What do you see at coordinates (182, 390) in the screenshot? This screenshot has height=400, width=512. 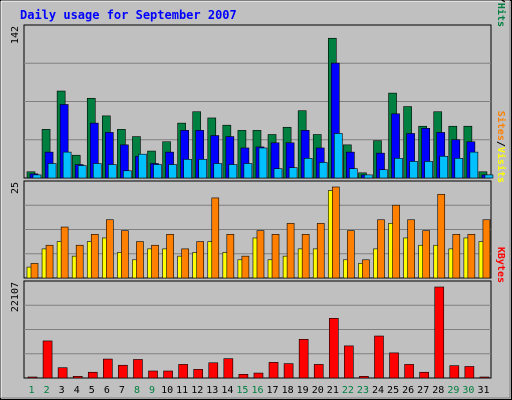 I see `day-label-11: 11` at bounding box center [182, 390].